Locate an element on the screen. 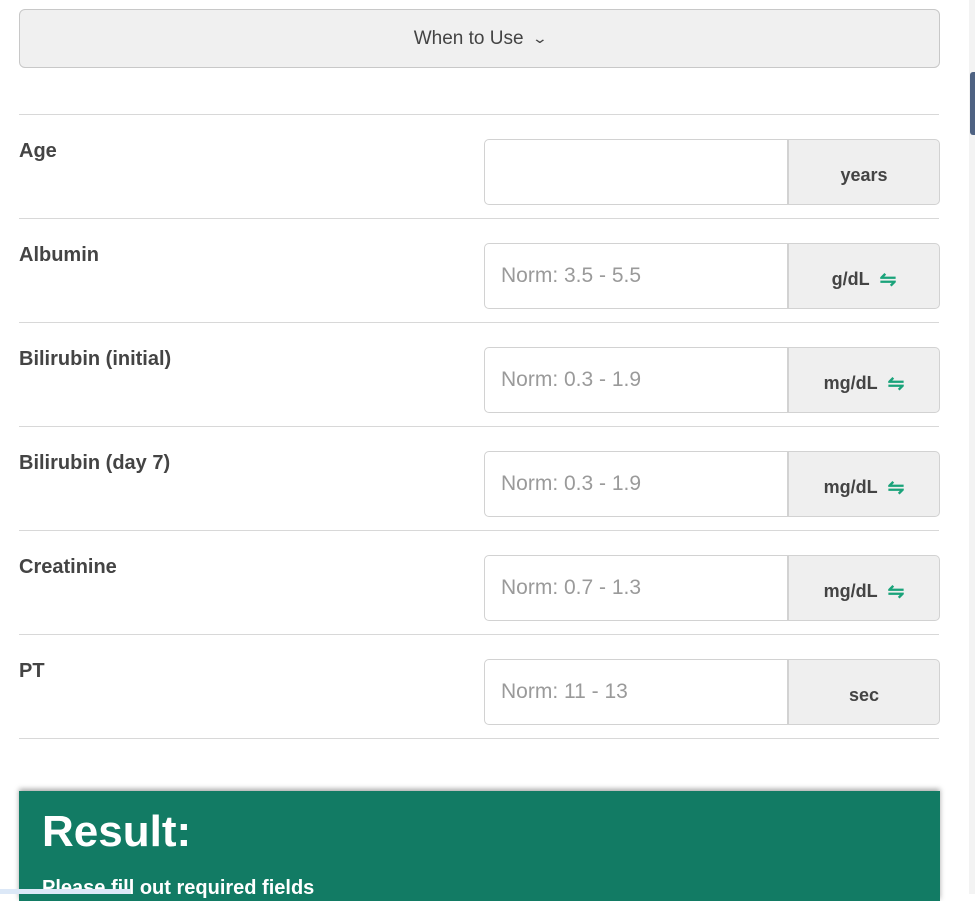 The image size is (975, 901). result-title: Result: is located at coordinates (117, 831).